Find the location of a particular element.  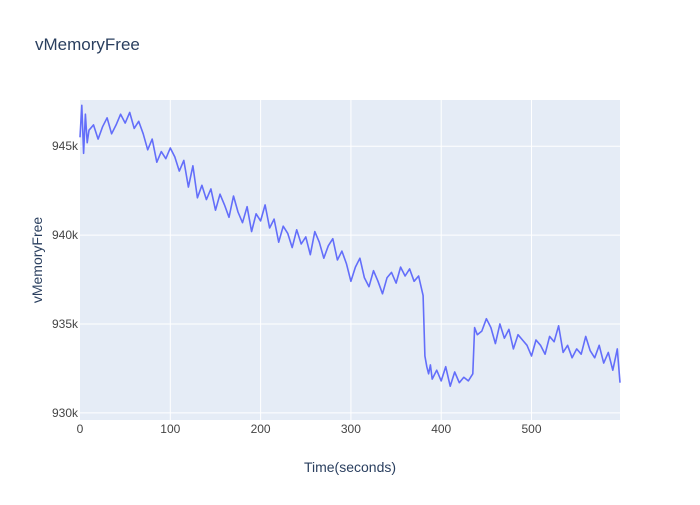

x-axis-title: Time(seconds) is located at coordinates (350, 467).